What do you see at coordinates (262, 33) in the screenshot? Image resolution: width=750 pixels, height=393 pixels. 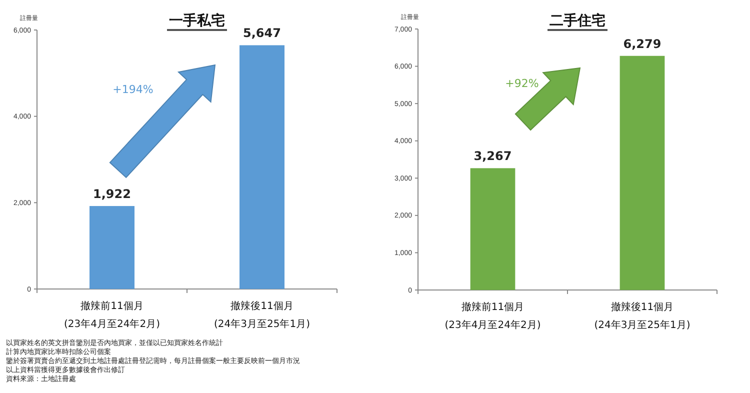 I see `data-label: 5,647` at bounding box center [262, 33].